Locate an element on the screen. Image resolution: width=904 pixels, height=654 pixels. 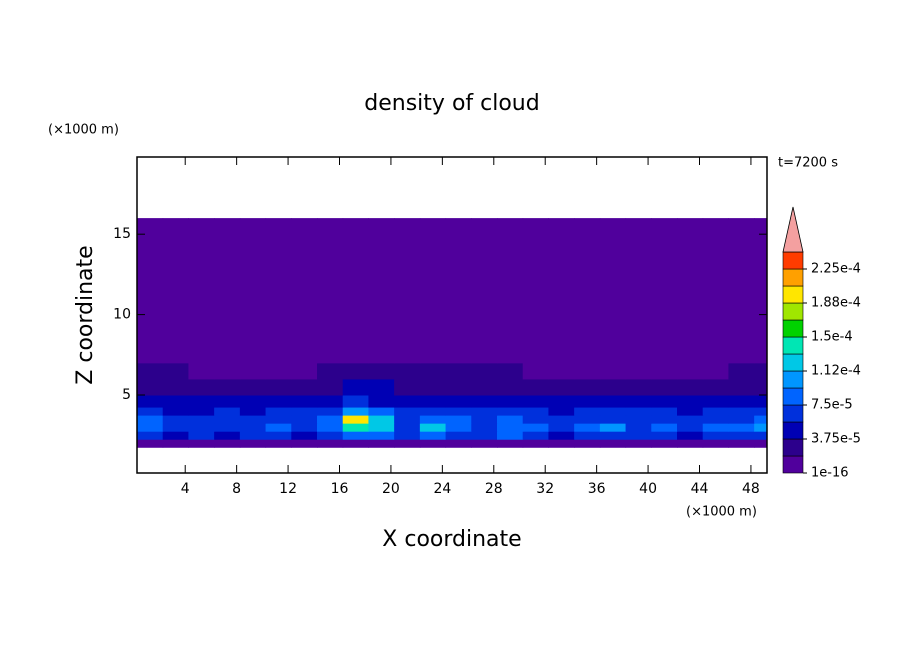
chart-title: density of cloud is located at coordinates (451, 103).